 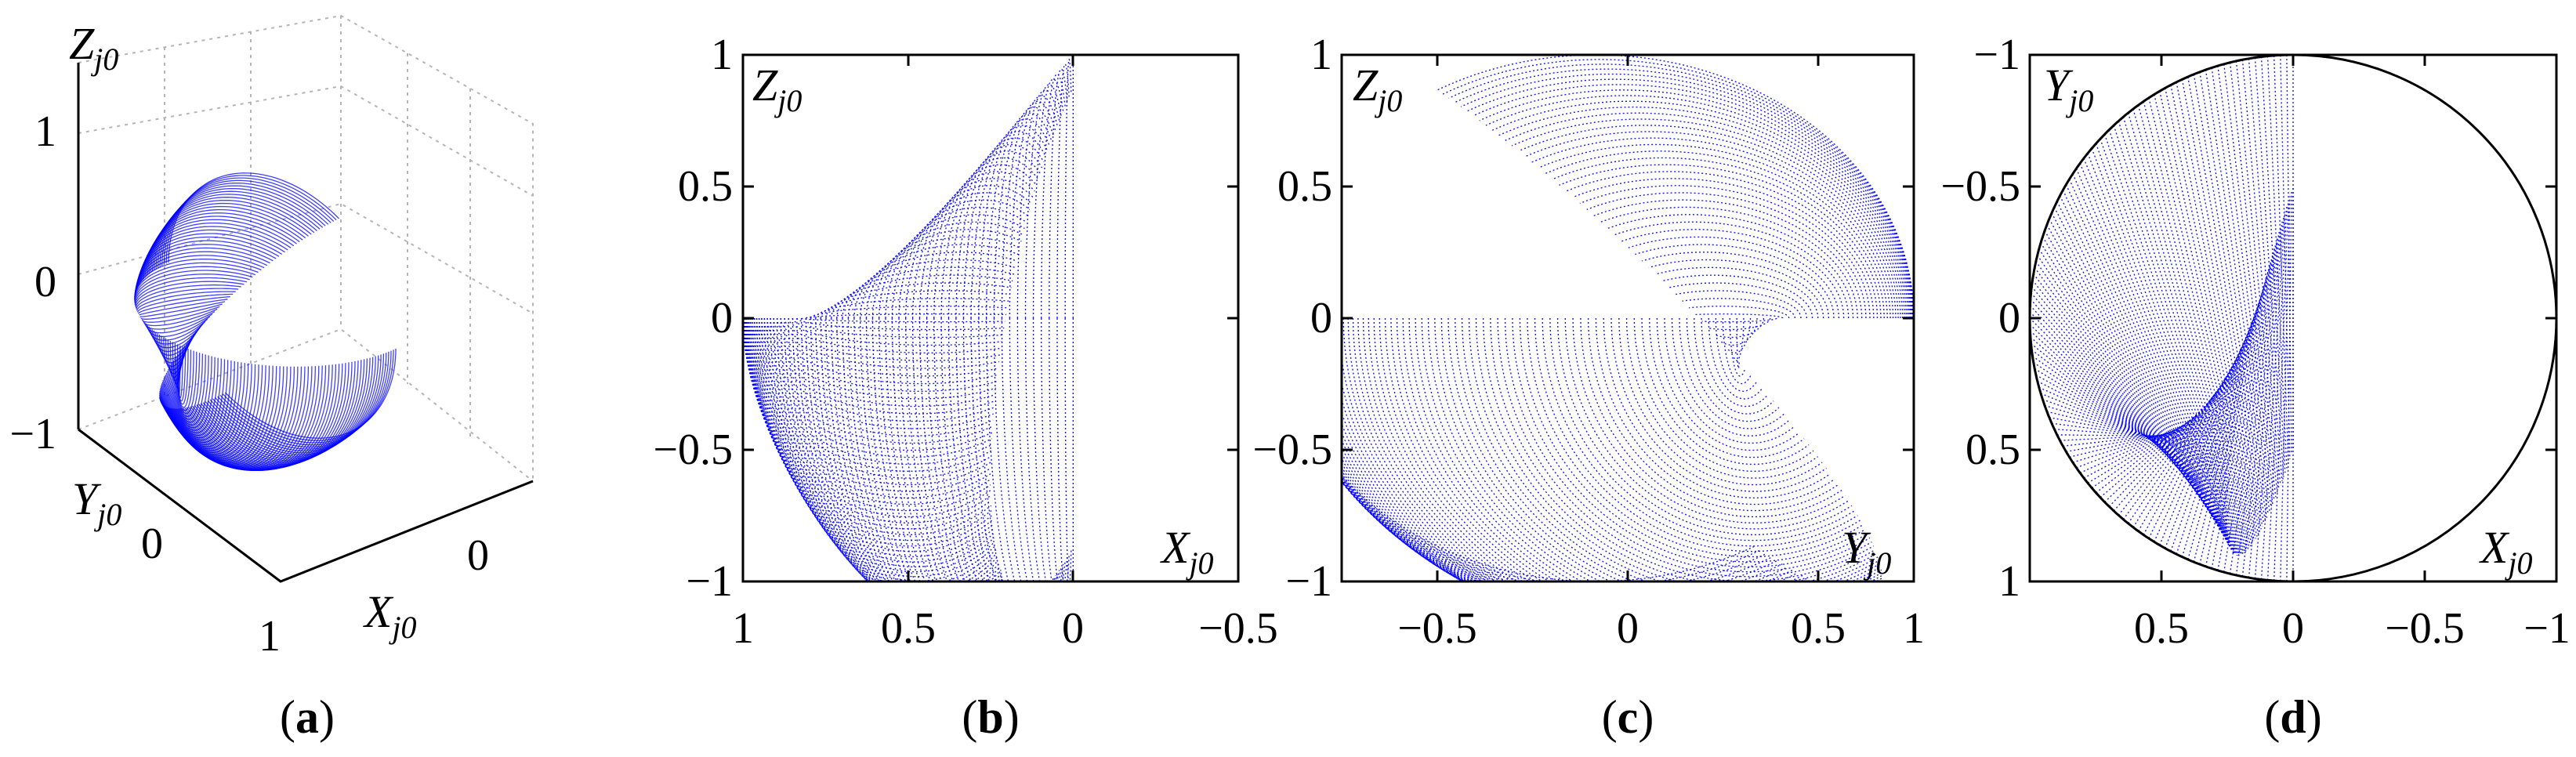 What do you see at coordinates (1628, 717) in the screenshot?
I see `caption-c: (c)` at bounding box center [1628, 717].